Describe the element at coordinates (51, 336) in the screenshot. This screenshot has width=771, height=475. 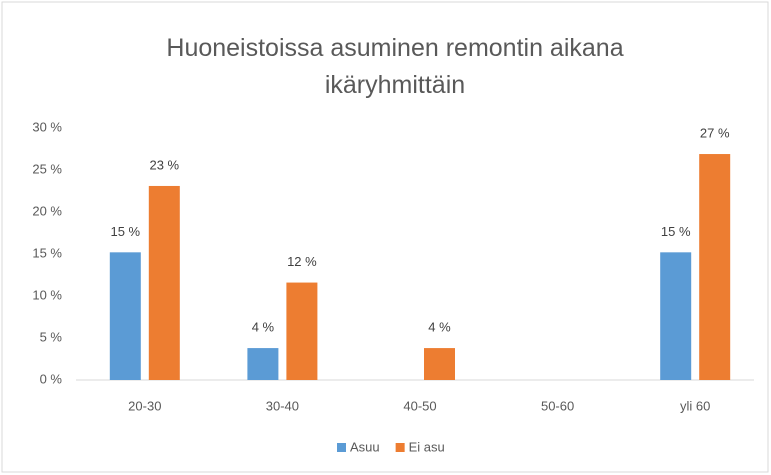
I see `y-tick-label: 5 %` at that location.